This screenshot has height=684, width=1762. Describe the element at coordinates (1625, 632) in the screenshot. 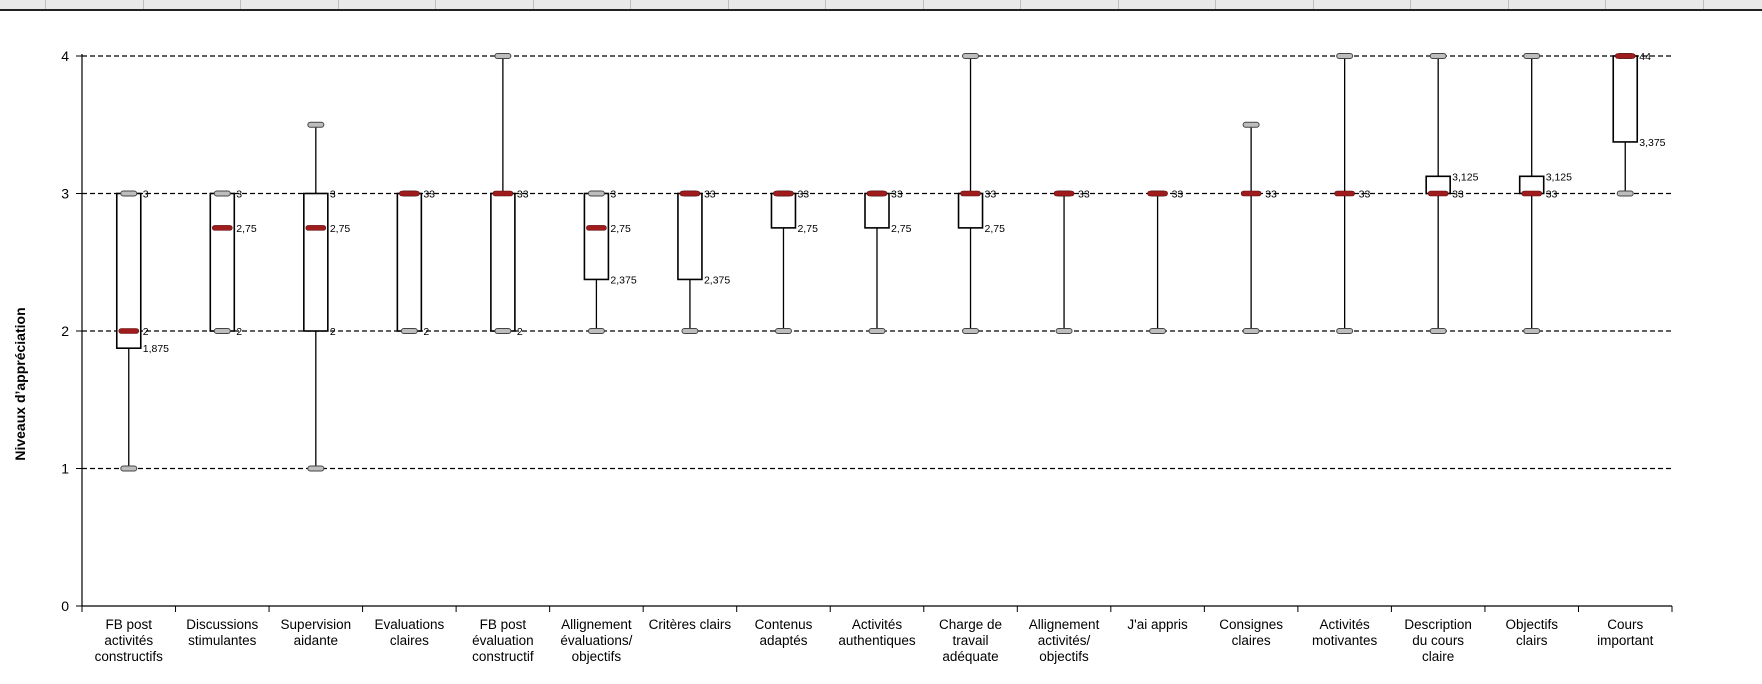

I see `x-tick-label: Cours important` at that location.